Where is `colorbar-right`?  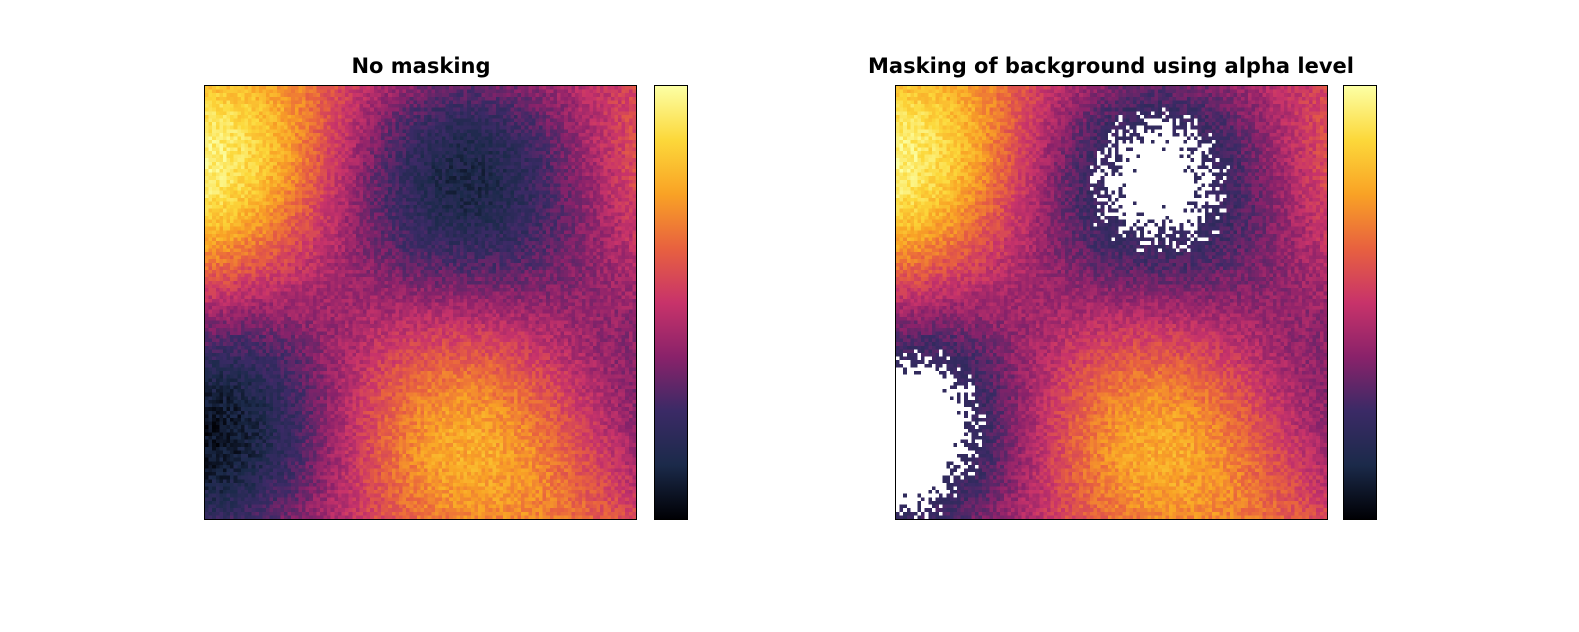
colorbar-right is located at coordinates (1360, 302).